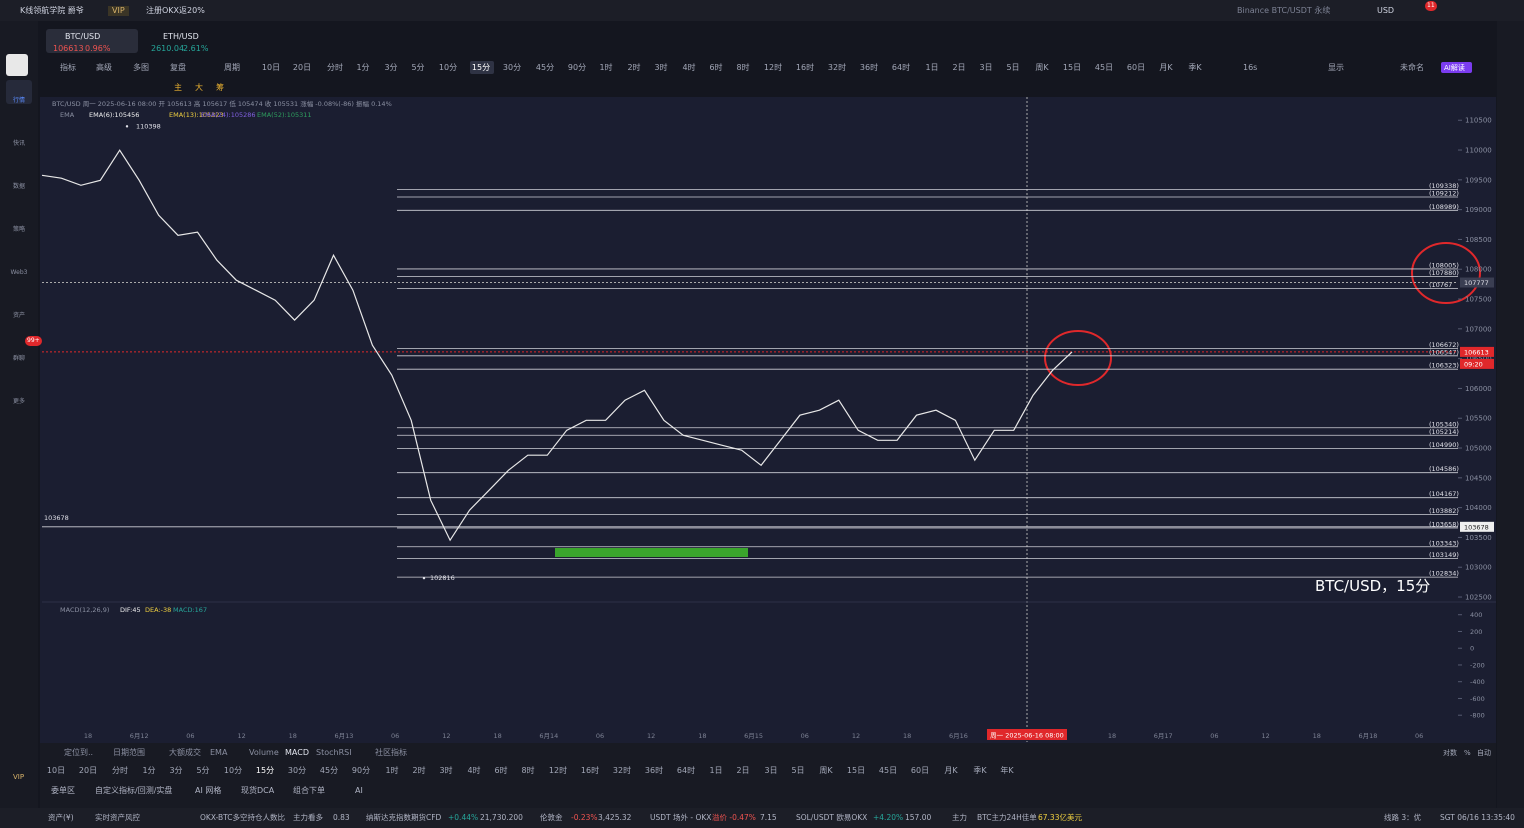  What do you see at coordinates (19, 777) in the screenshot?
I see `vip: VIP` at bounding box center [19, 777].